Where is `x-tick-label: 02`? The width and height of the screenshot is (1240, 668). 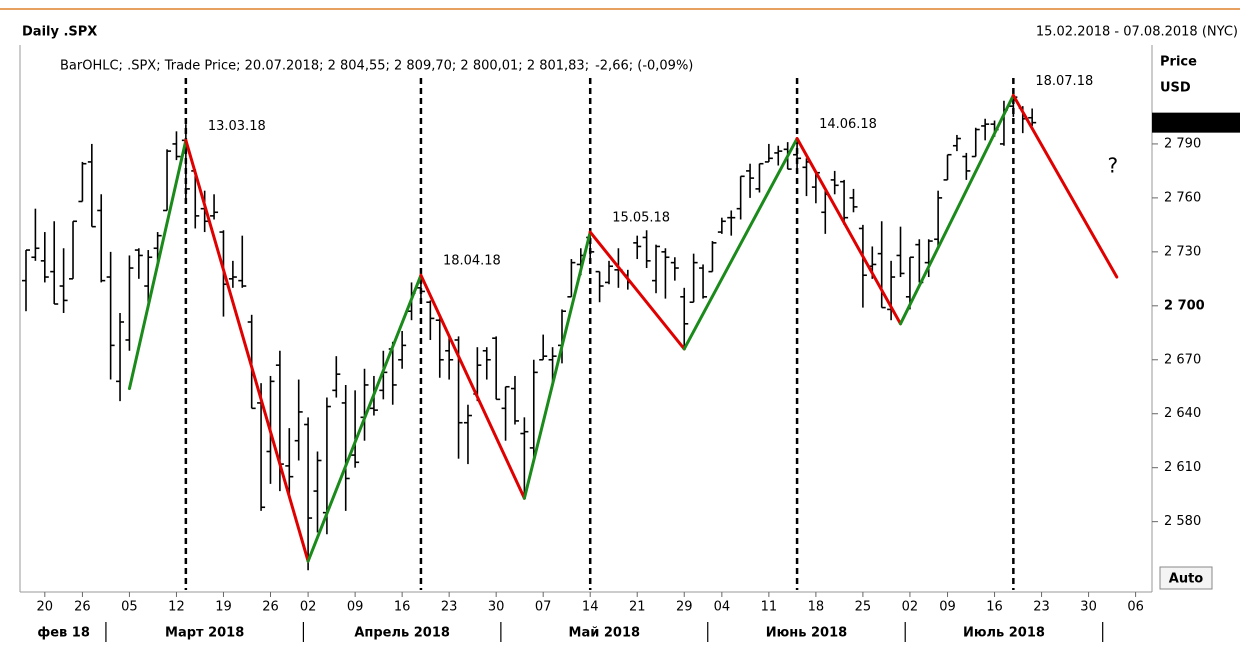 x-tick-label: 02 is located at coordinates (308, 607).